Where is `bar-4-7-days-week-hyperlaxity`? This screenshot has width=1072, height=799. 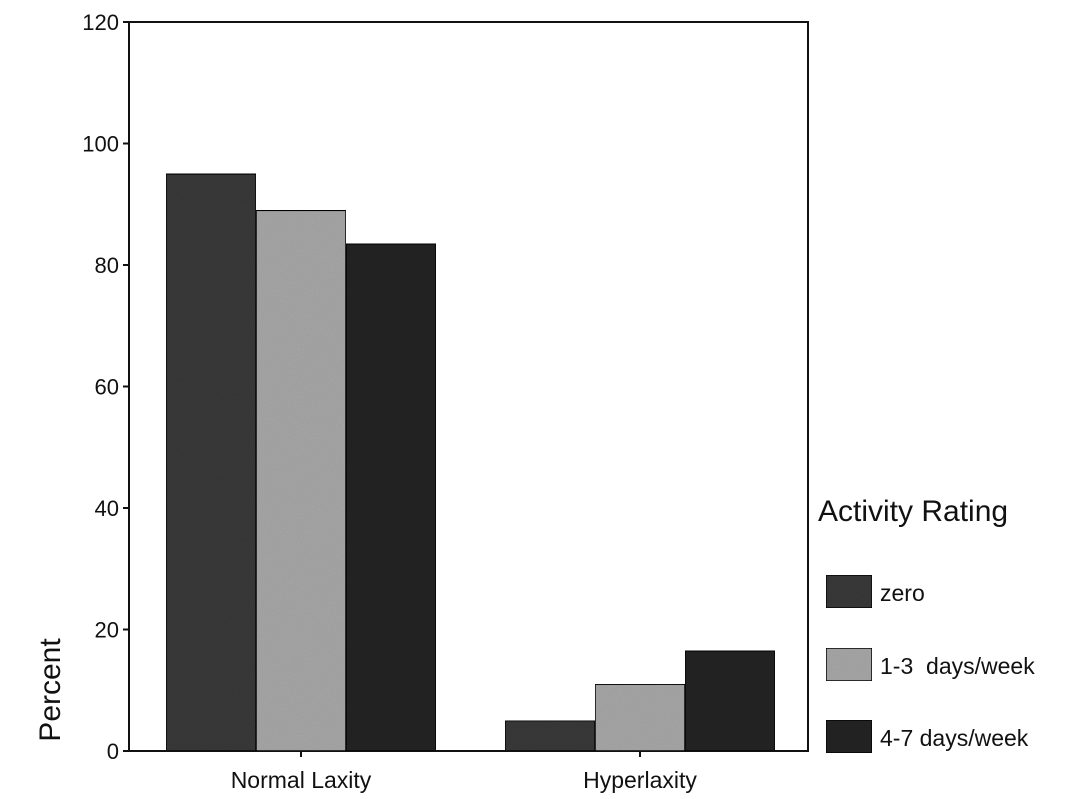
bar-4-7-days-week-hyperlaxity is located at coordinates (730, 701).